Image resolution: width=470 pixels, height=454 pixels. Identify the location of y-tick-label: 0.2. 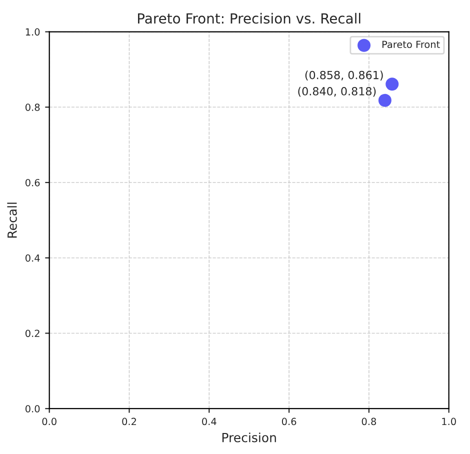
(33, 334).